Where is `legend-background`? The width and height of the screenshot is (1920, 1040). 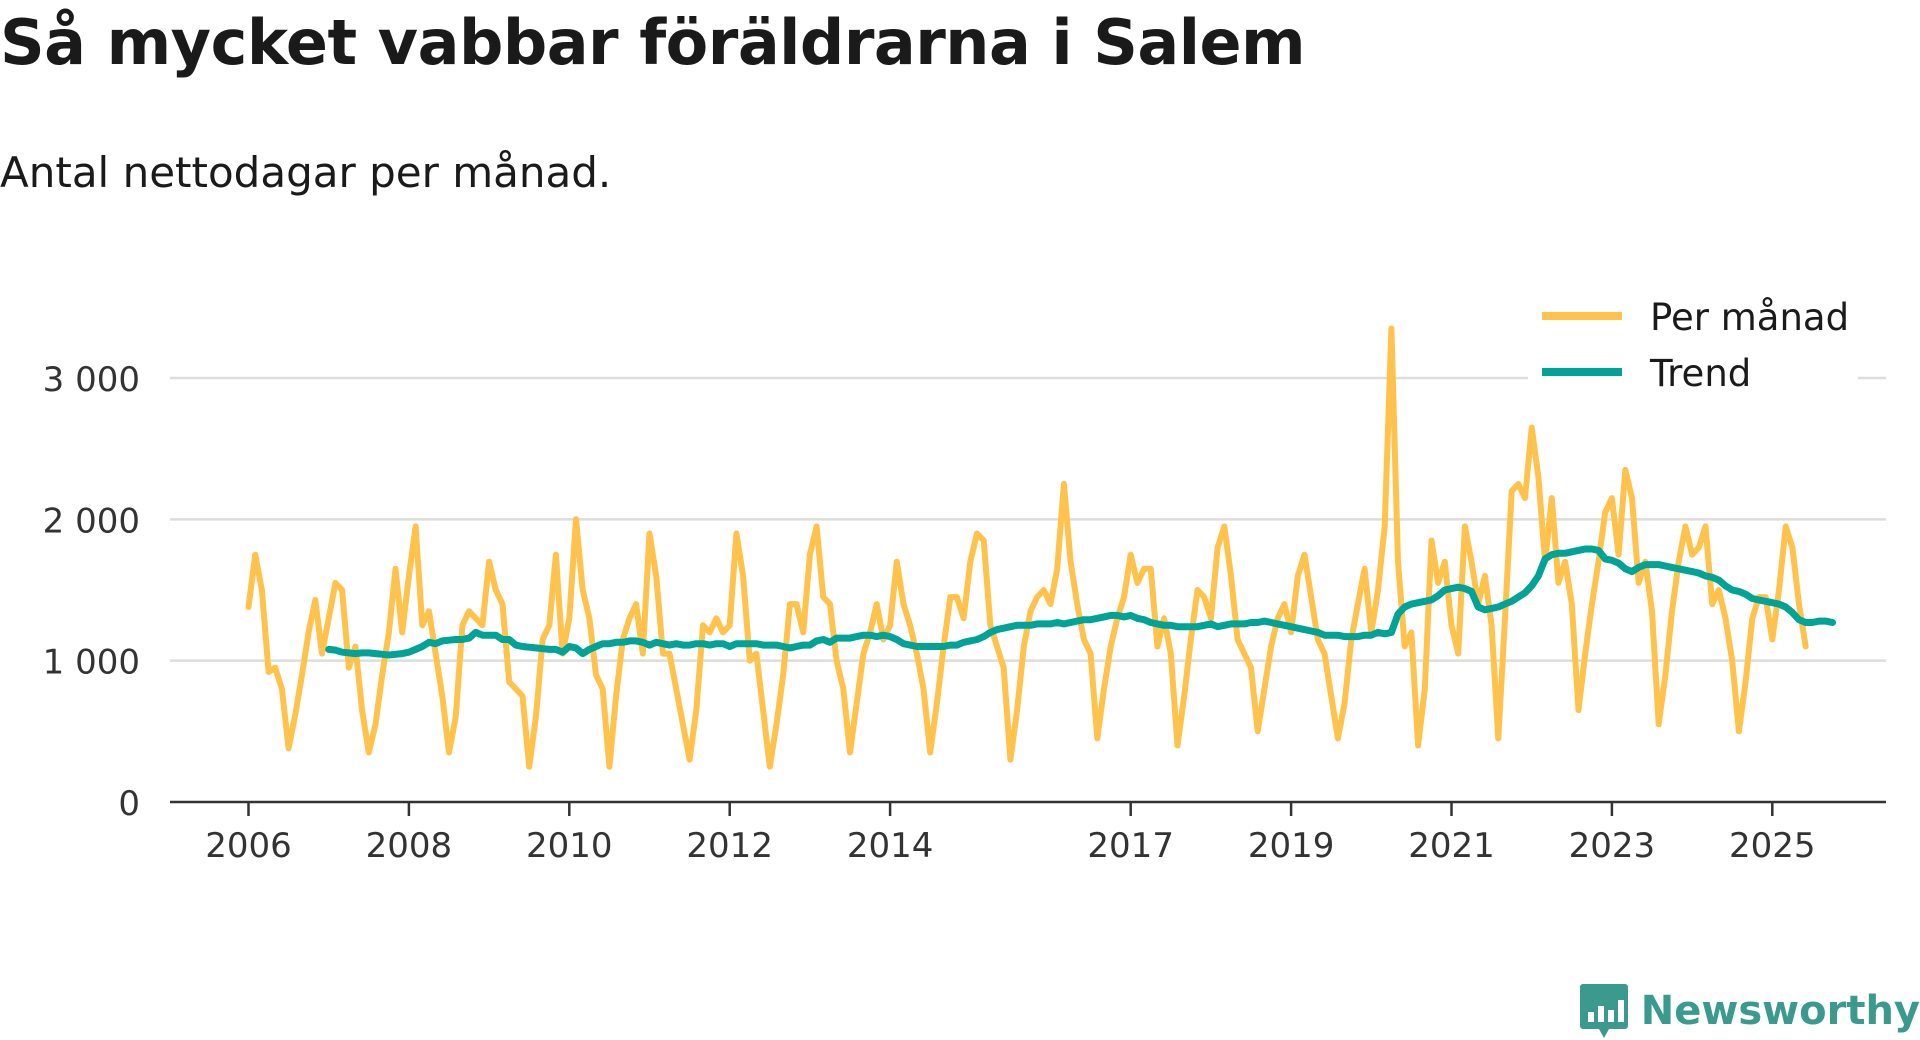
legend-background is located at coordinates (1693, 340).